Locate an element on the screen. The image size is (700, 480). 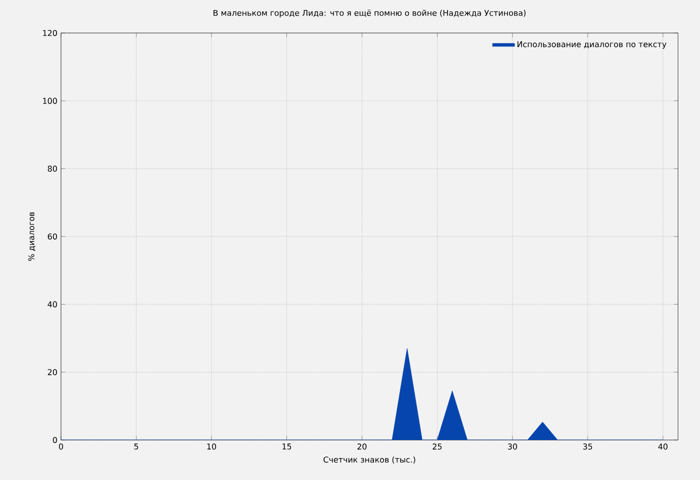
x-tick-label: 5 is located at coordinates (136, 447).